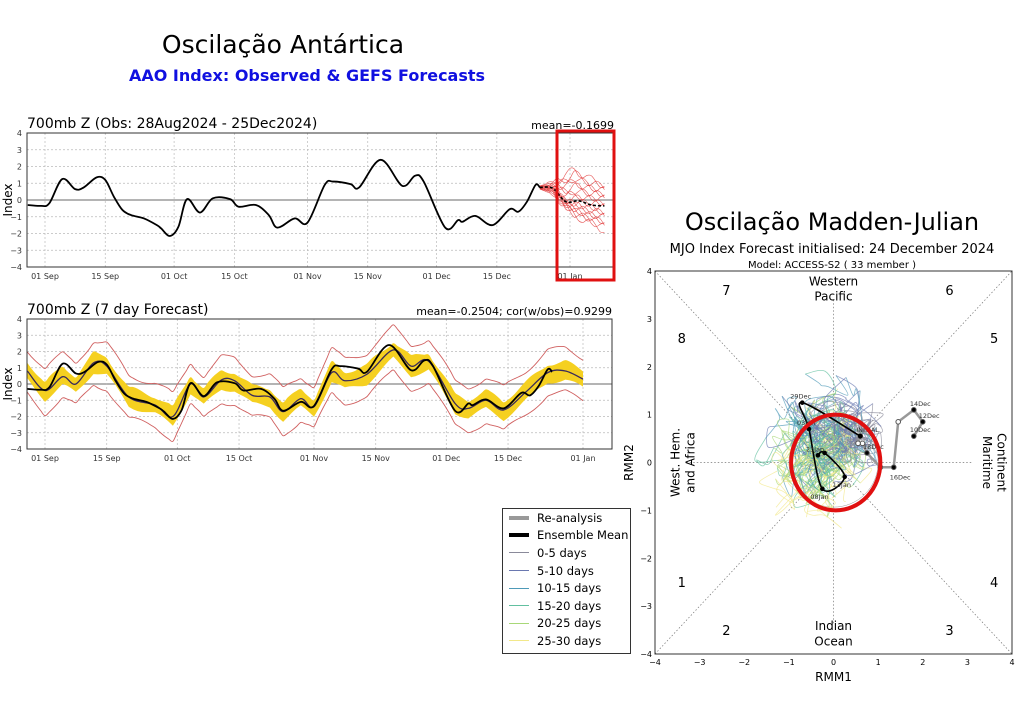 This screenshot has height=709, width=1024. Describe the element at coordinates (566, 588) in the screenshot. I see `legend-item: 10-15 days` at that location.